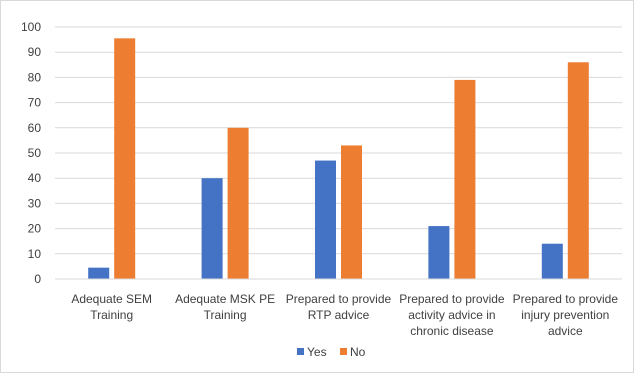  I want to click on x-tick-label: Prepared to provide RTP advice, so click(339, 307).